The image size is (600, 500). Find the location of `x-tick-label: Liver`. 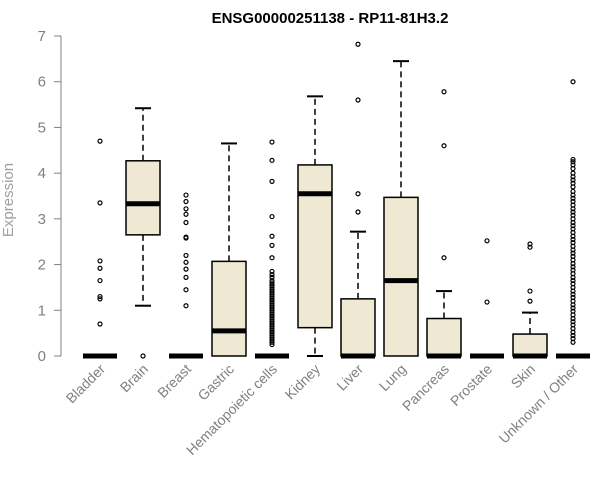

x-tick-label: Liver is located at coordinates (349, 377).